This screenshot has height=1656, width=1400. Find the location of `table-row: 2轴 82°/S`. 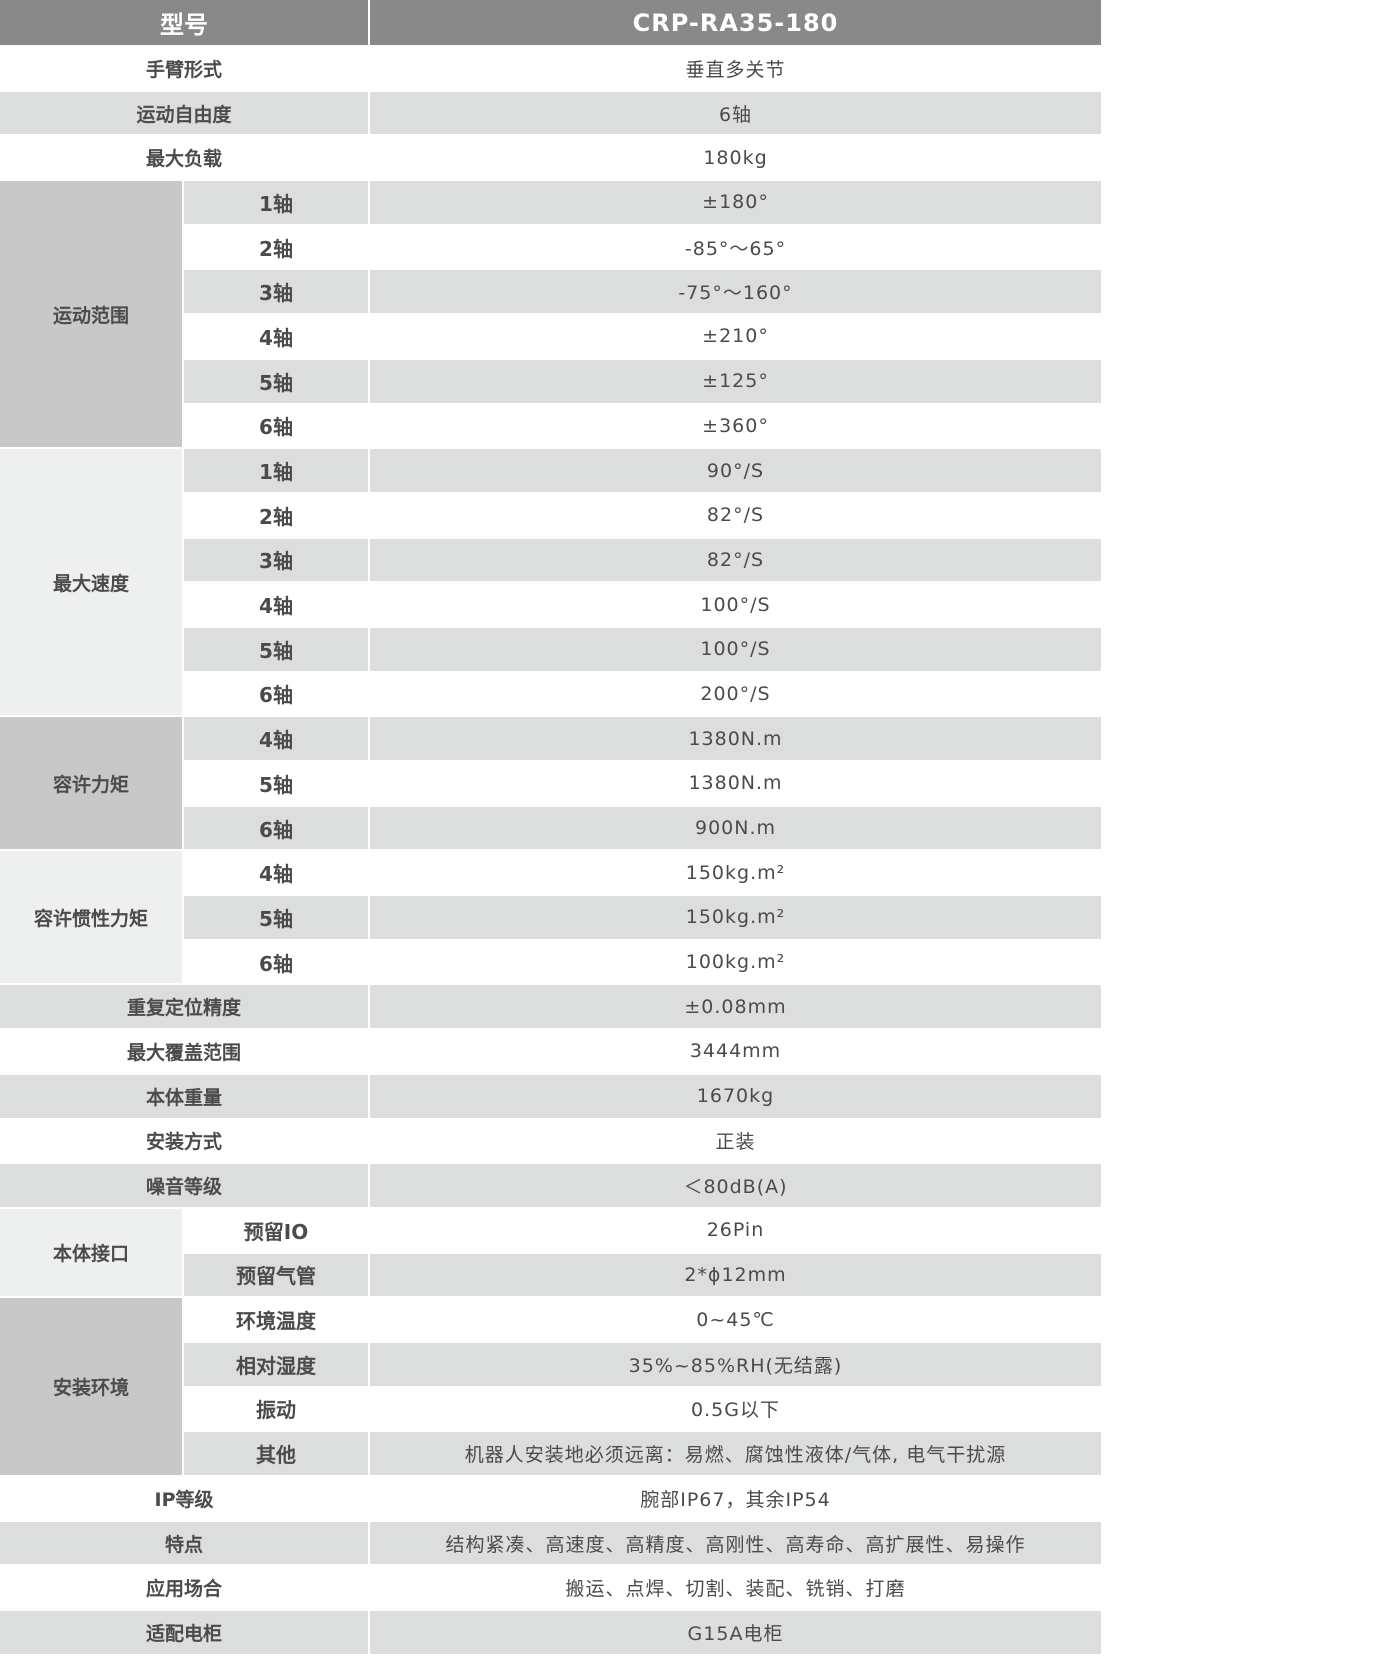

table-row: 2轴 82°/S is located at coordinates (550, 515).